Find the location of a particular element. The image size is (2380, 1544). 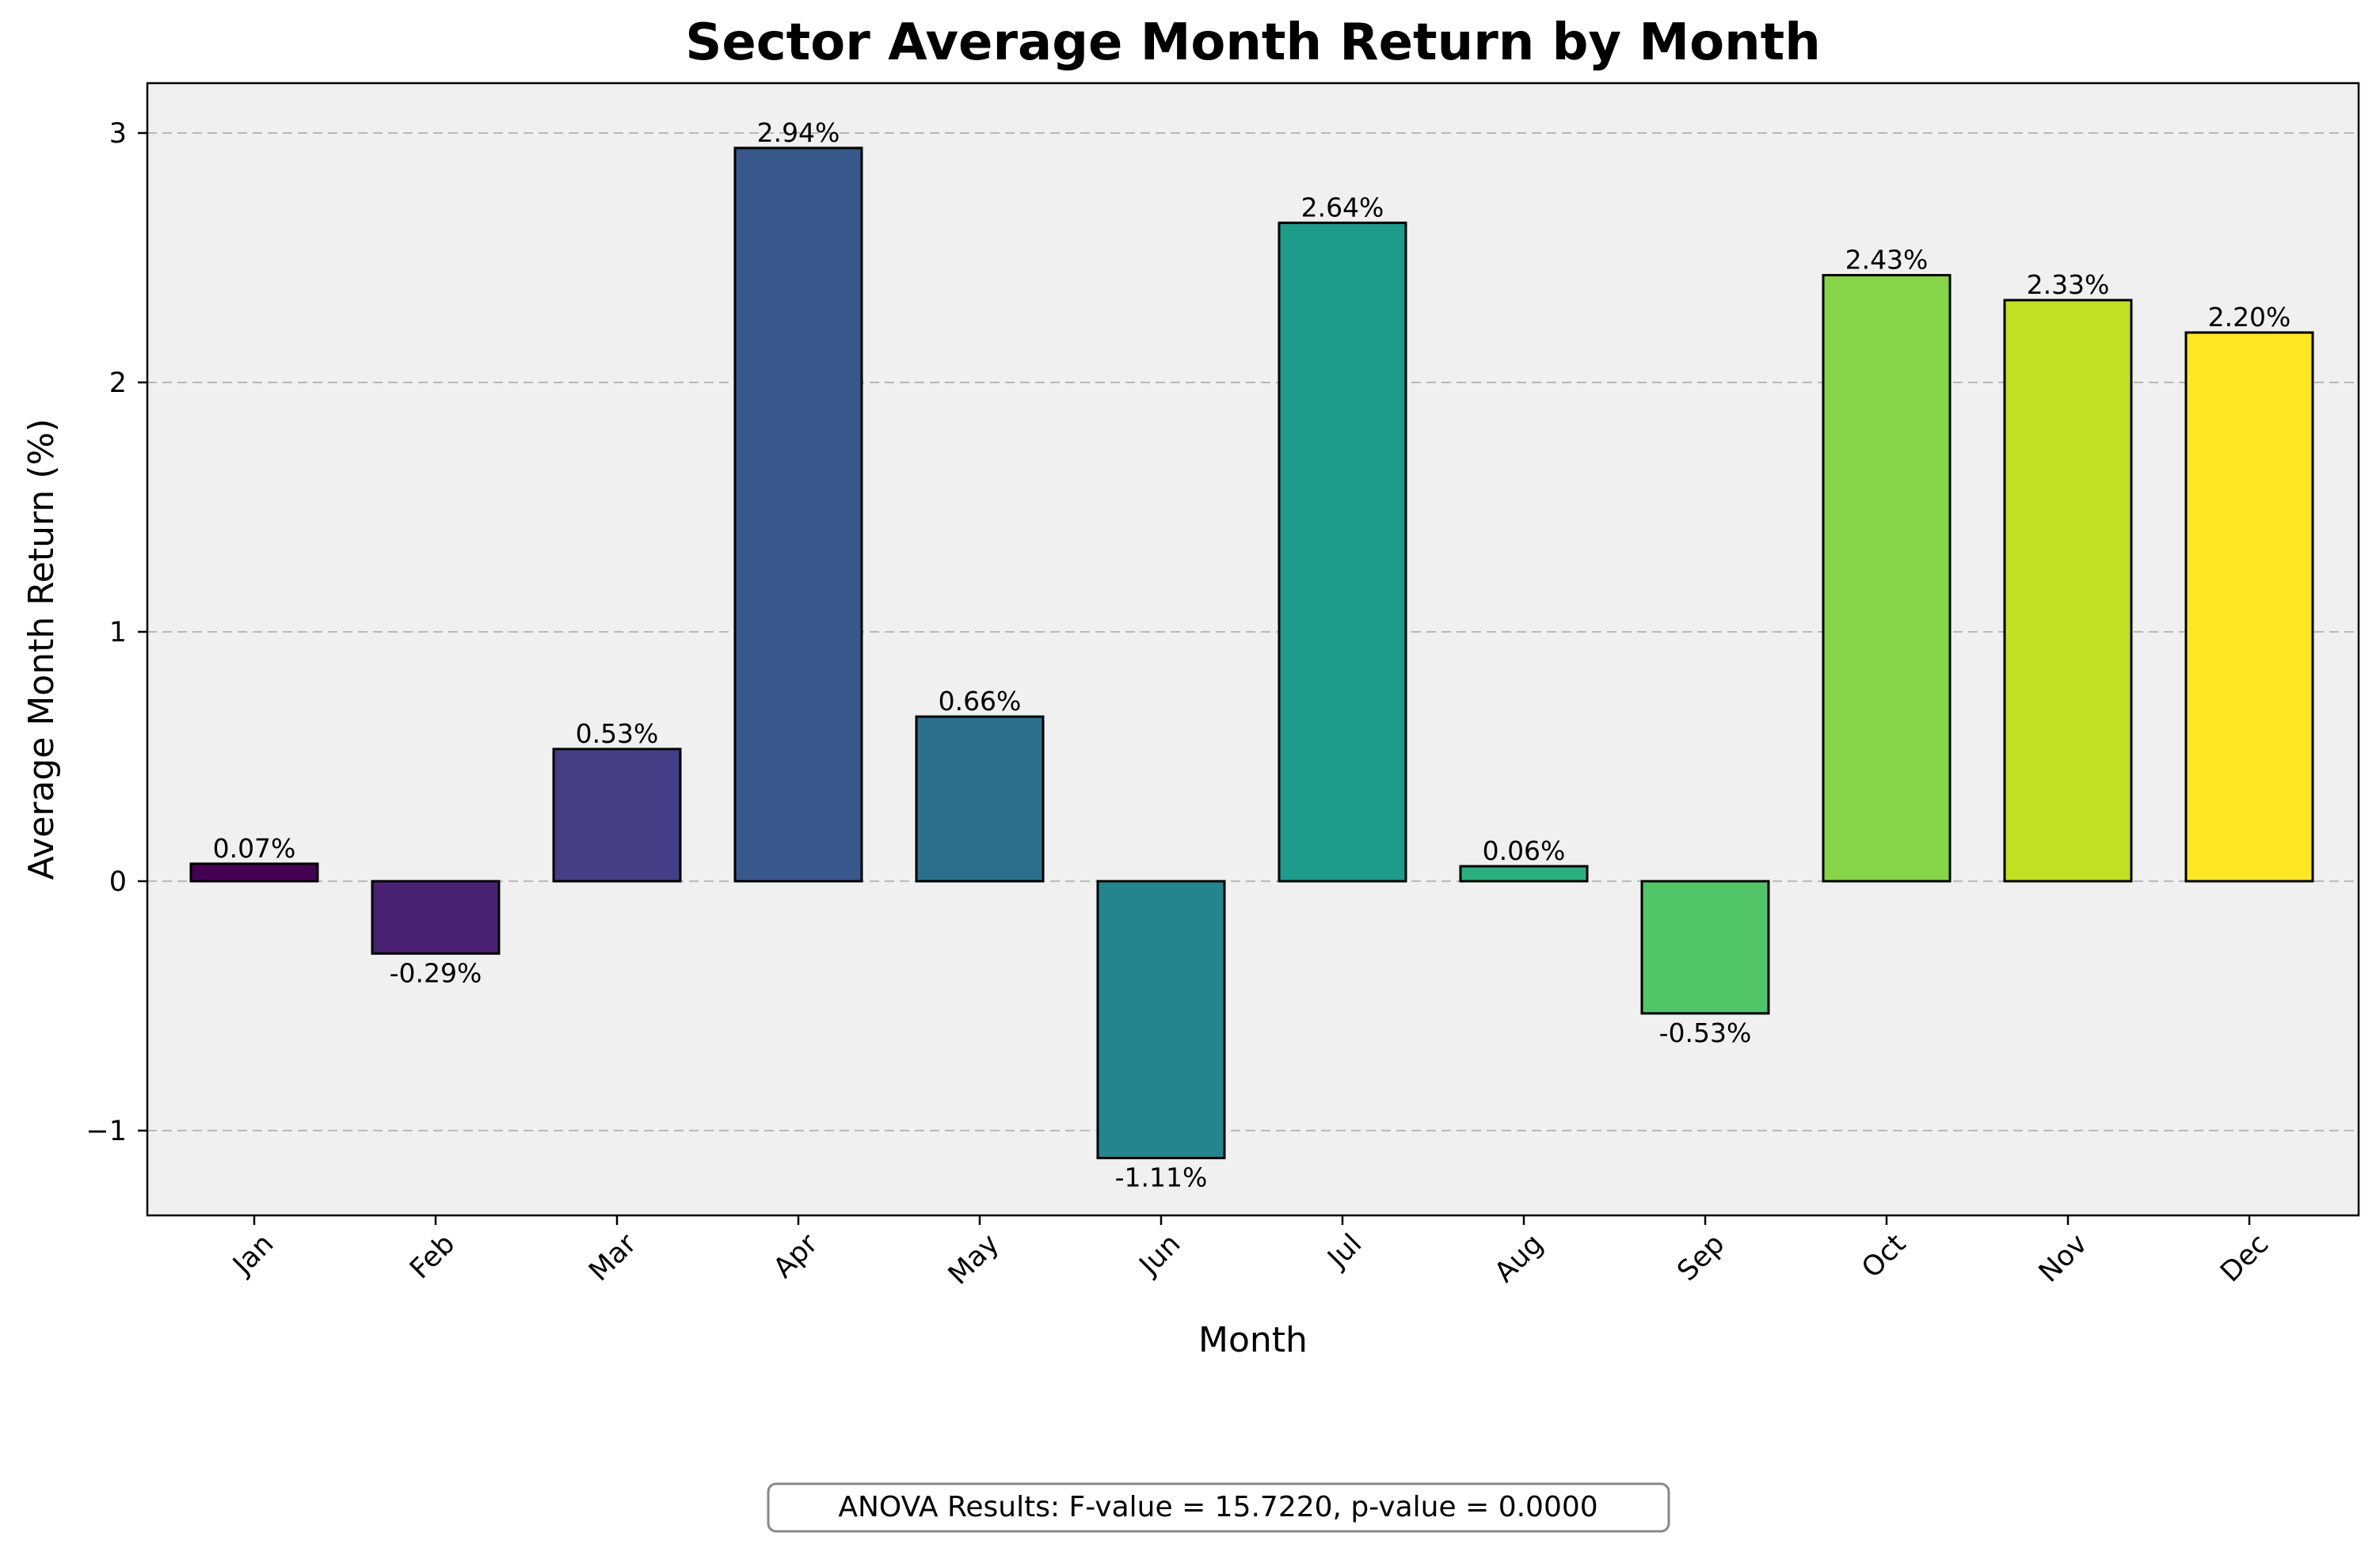

x-tick-label: Jul is located at coordinates (1345, 1252).